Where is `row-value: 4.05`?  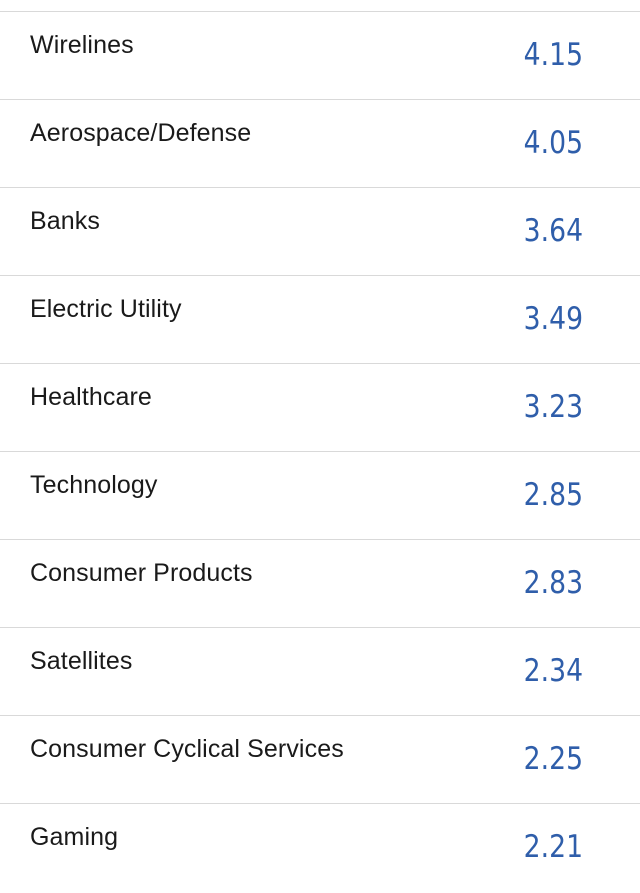 row-value: 4.05 is located at coordinates (553, 143).